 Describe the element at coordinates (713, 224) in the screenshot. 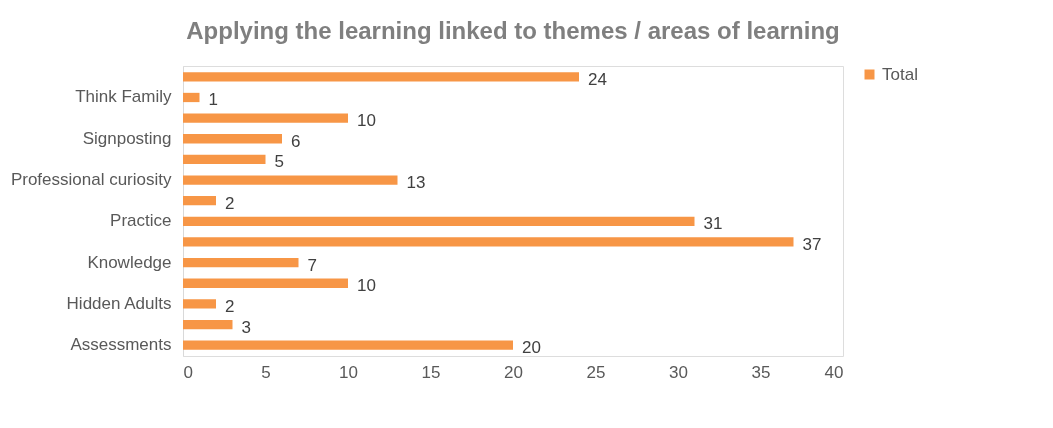

I see `data-label: 31` at that location.